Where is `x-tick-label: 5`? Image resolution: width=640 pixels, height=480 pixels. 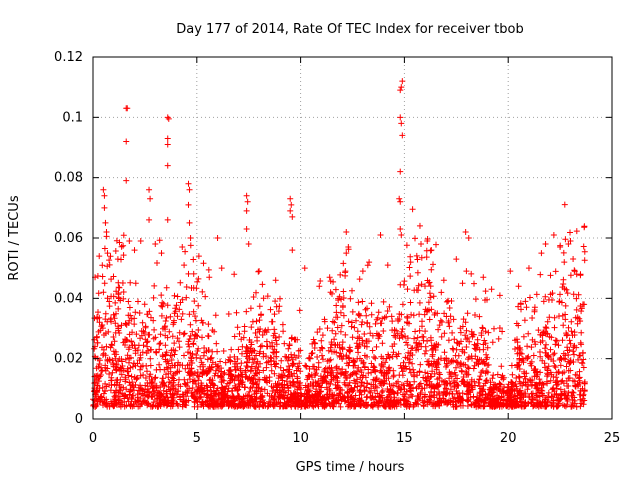
x-tick-label: 5 is located at coordinates (197, 438).